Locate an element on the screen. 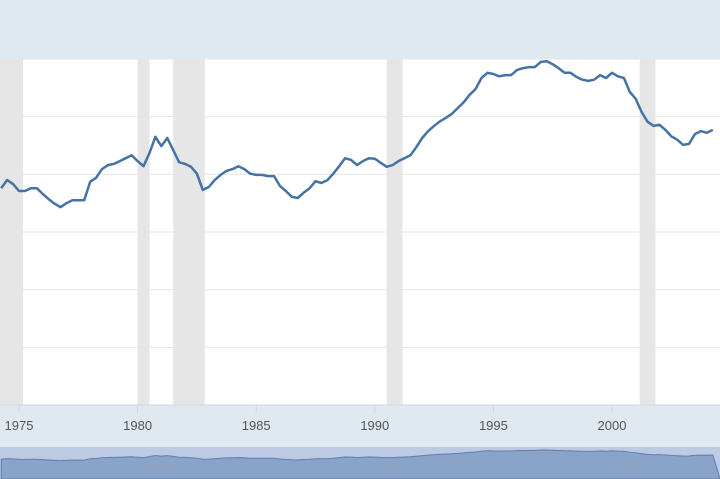 This screenshot has height=479, width=720. x-tick-label: 2000 is located at coordinates (612, 425).